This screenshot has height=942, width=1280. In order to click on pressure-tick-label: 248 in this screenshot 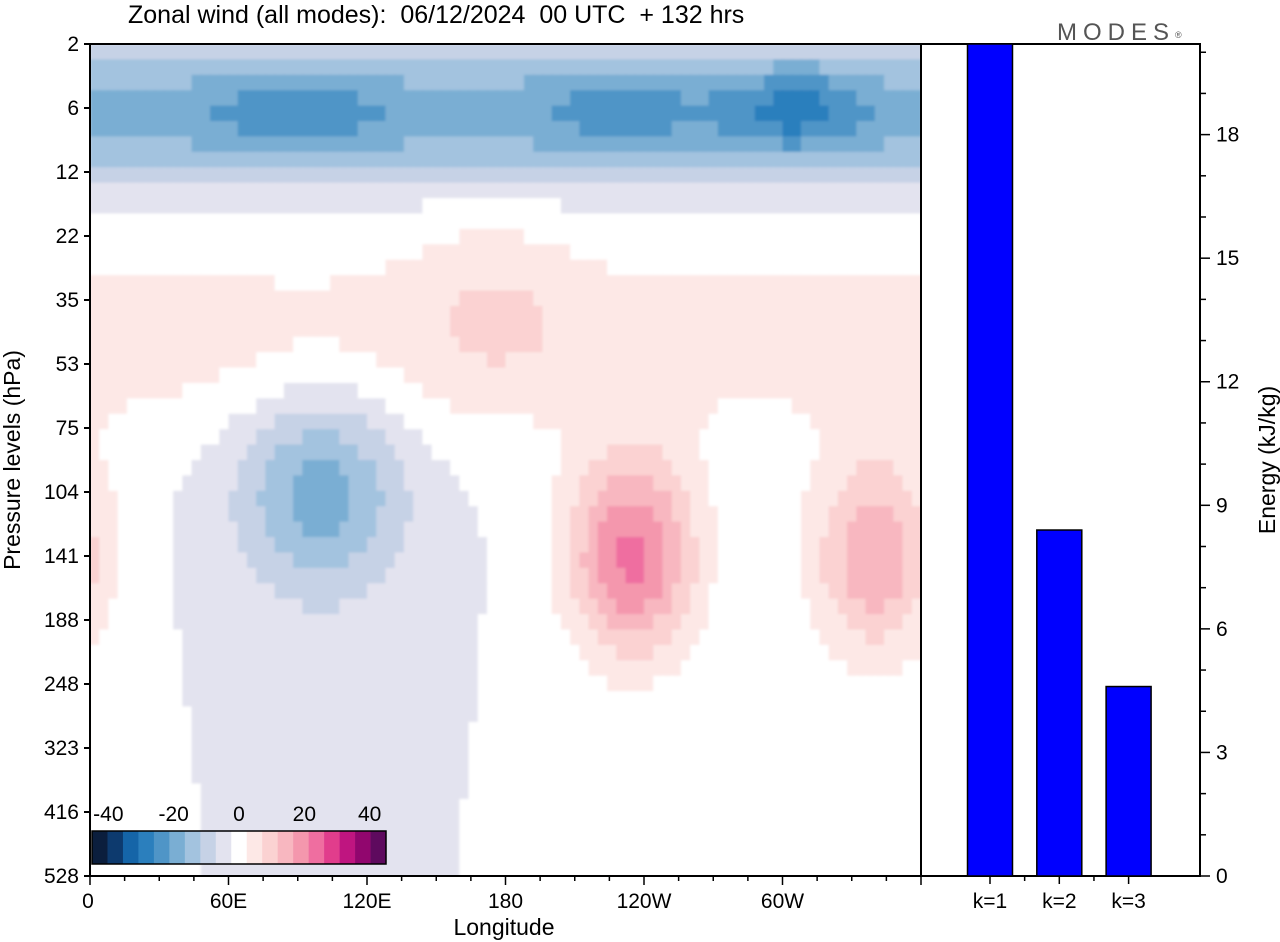, I will do `click(61, 684)`.